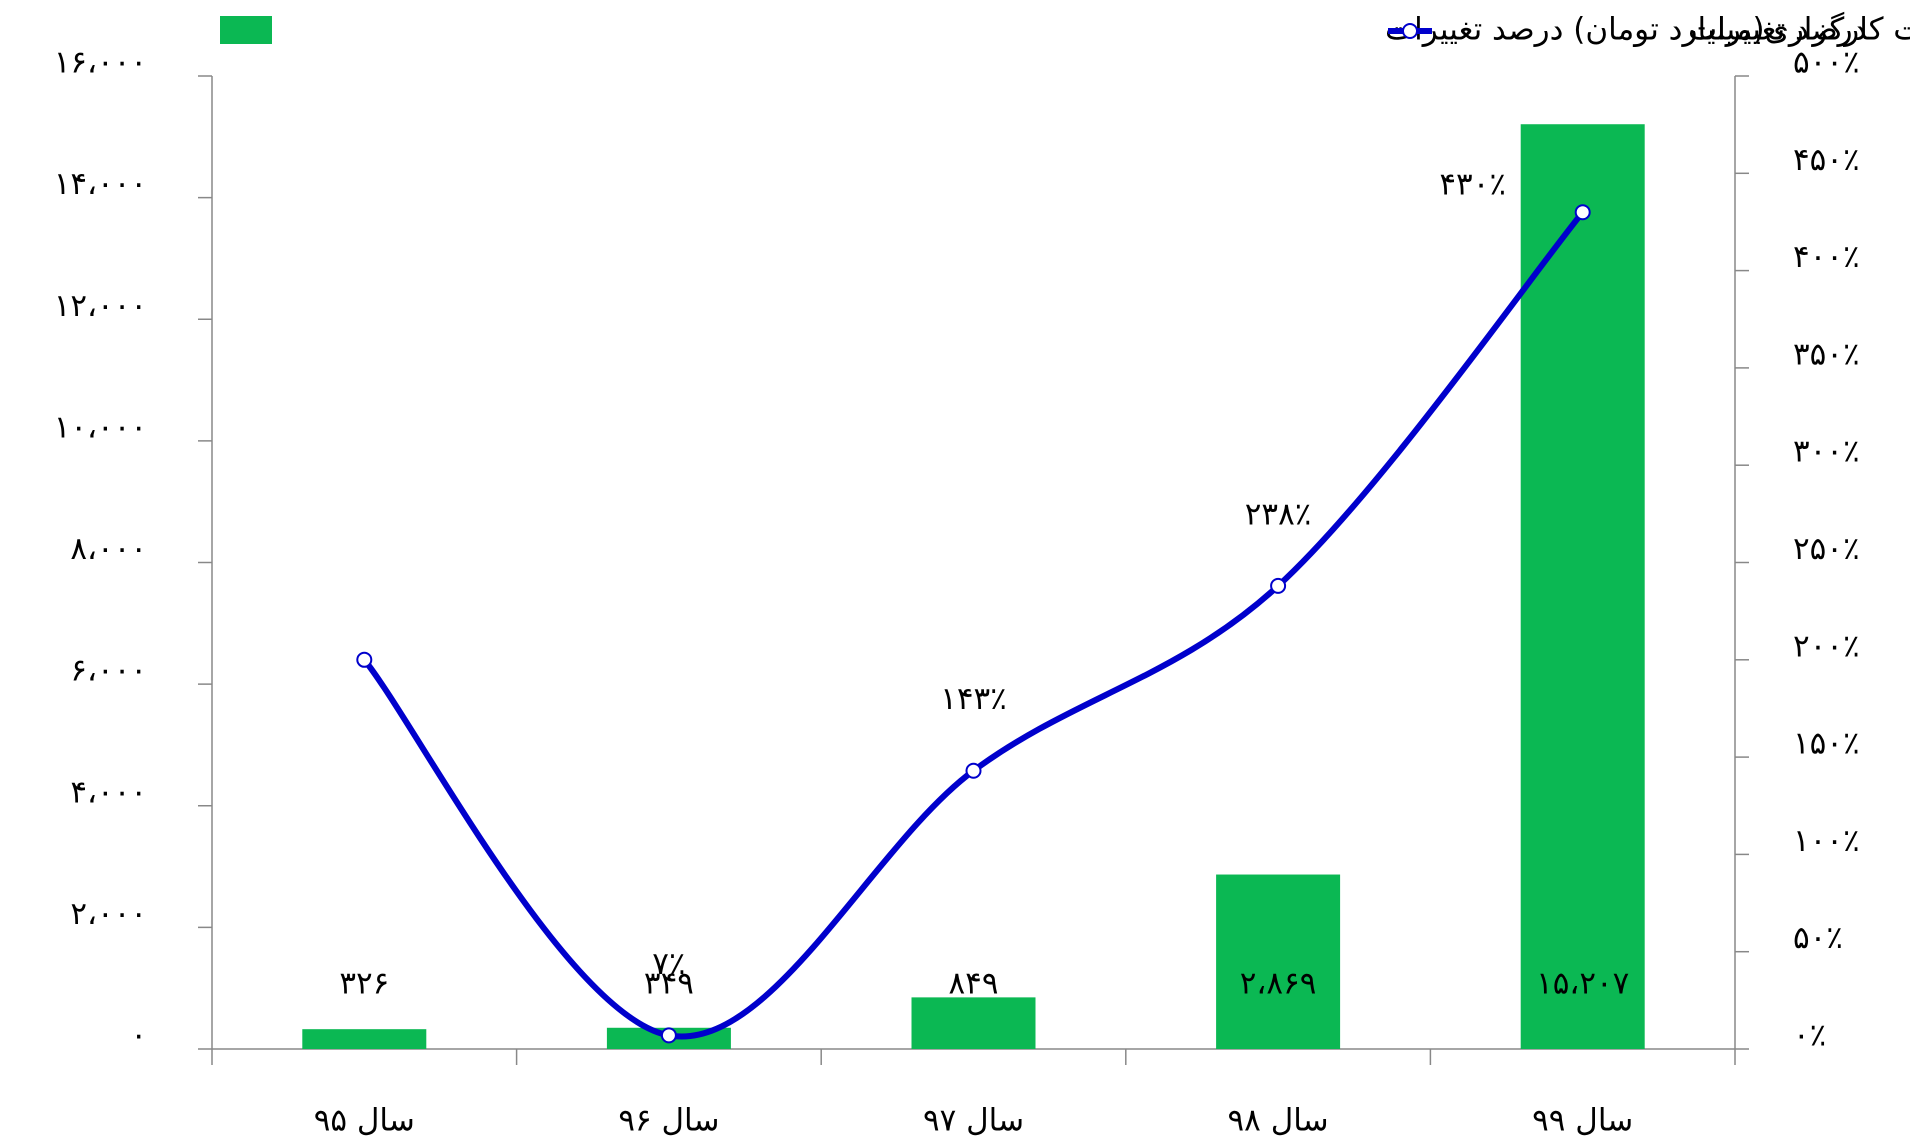 This screenshot has height=1148, width=1910. I want to click on bar-value-label: ۸۴۹, so click(974, 984).